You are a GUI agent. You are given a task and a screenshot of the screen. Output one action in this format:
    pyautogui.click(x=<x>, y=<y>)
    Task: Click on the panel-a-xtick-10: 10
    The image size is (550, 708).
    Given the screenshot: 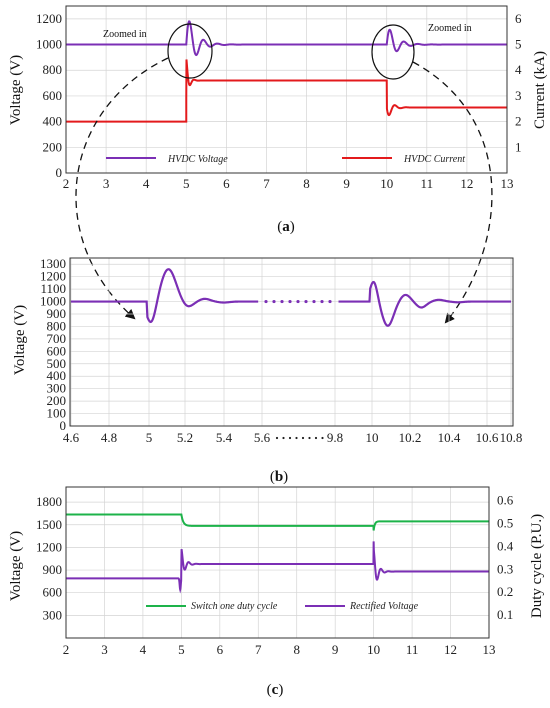 What is the action you would take?
    pyautogui.click(x=386, y=183)
    